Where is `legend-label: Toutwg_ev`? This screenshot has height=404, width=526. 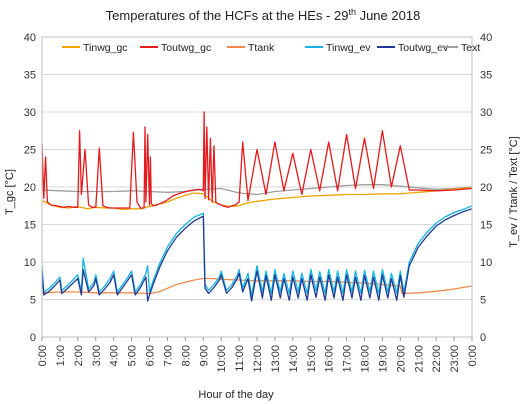 legend-label: Toutwg_ev is located at coordinates (423, 48).